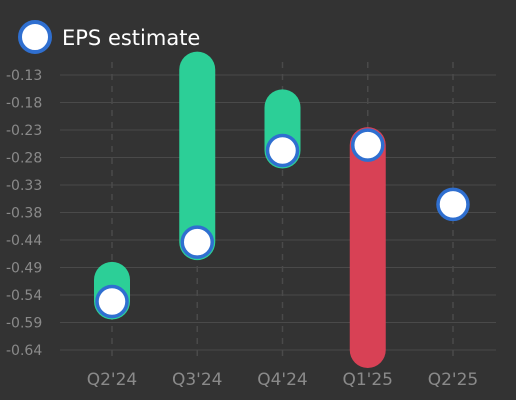 The width and height of the screenshot is (516, 400). What do you see at coordinates (35, 37) in the screenshot?
I see `legend-marker` at bounding box center [35, 37].